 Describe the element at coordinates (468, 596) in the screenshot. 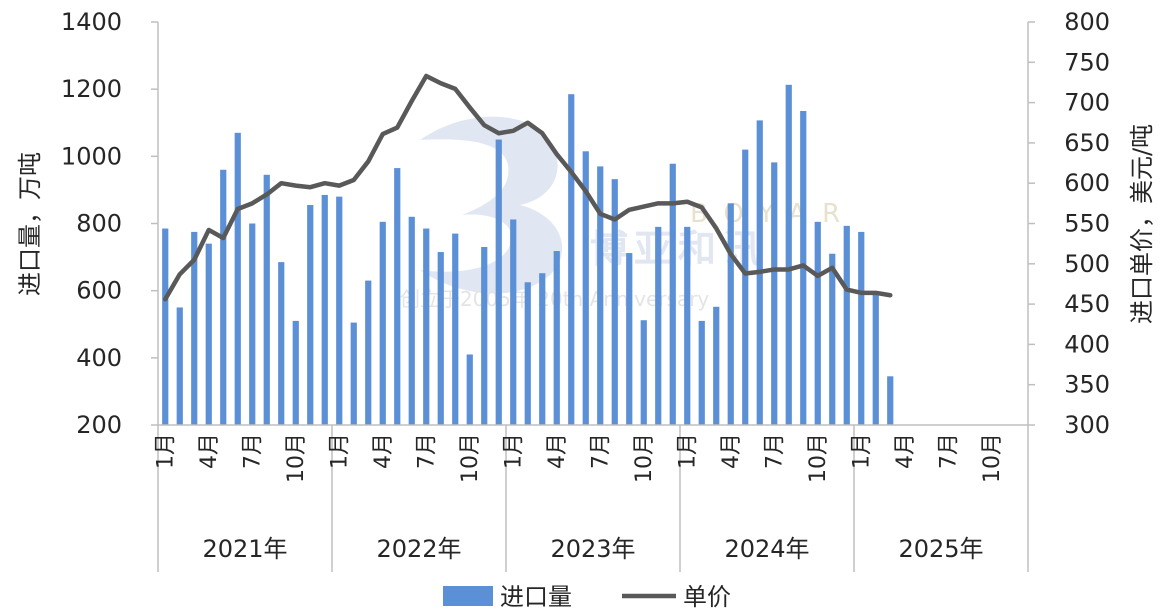

I see `legend-swatch-bar` at that location.